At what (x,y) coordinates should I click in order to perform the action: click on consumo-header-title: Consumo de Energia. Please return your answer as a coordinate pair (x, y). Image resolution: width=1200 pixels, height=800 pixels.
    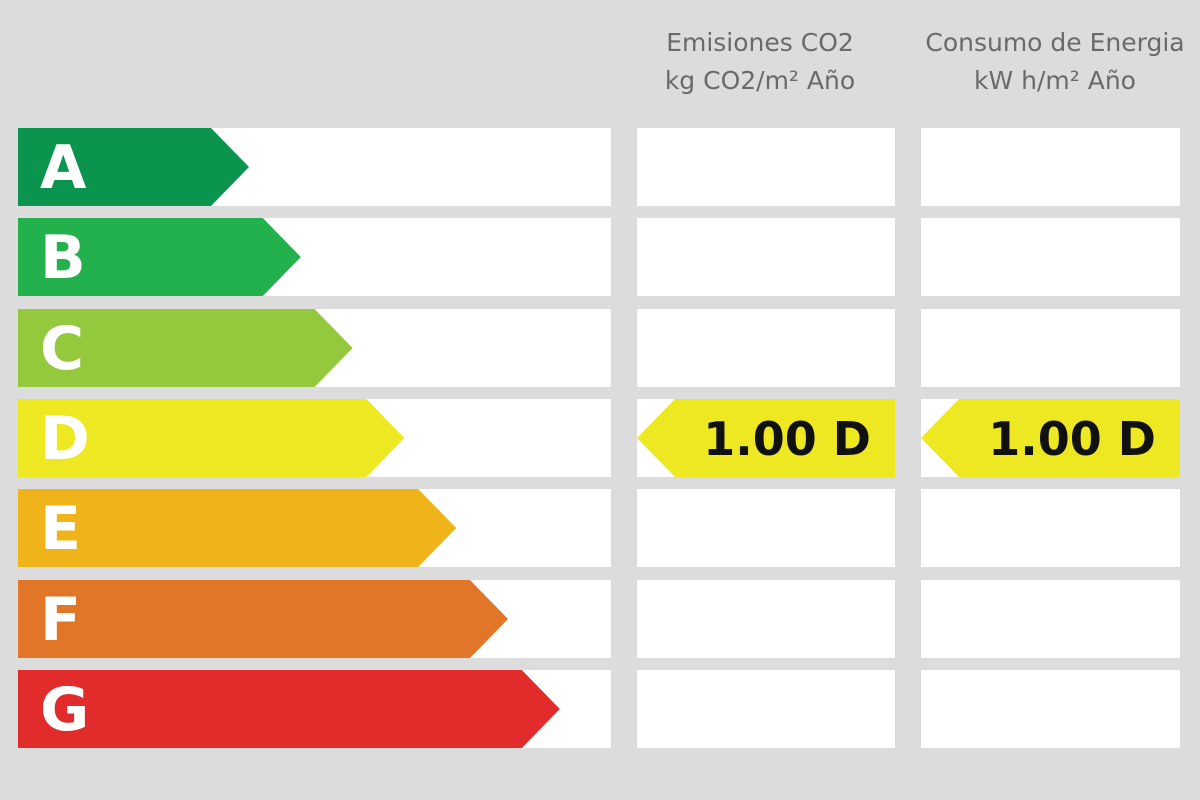
    Looking at the image, I should click on (1055, 42).